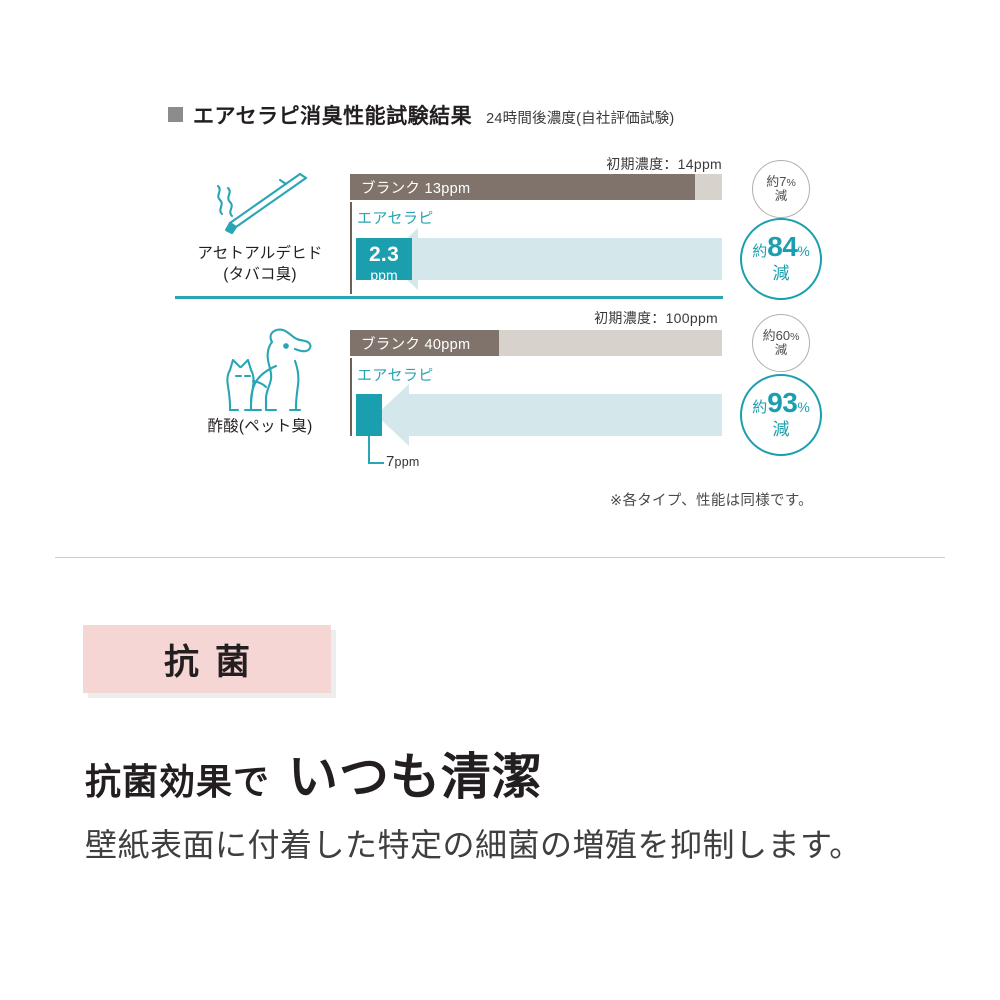 Image resolution: width=1000 pixels, height=1000 pixels. I want to click on reduction-arrow-acetaldehyde, so click(553, 259).